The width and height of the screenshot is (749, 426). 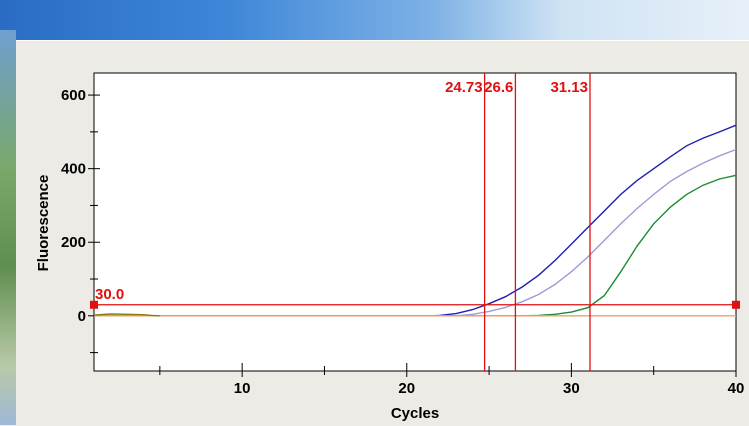 I want to click on desktop-background-edge, so click(x=8, y=227).